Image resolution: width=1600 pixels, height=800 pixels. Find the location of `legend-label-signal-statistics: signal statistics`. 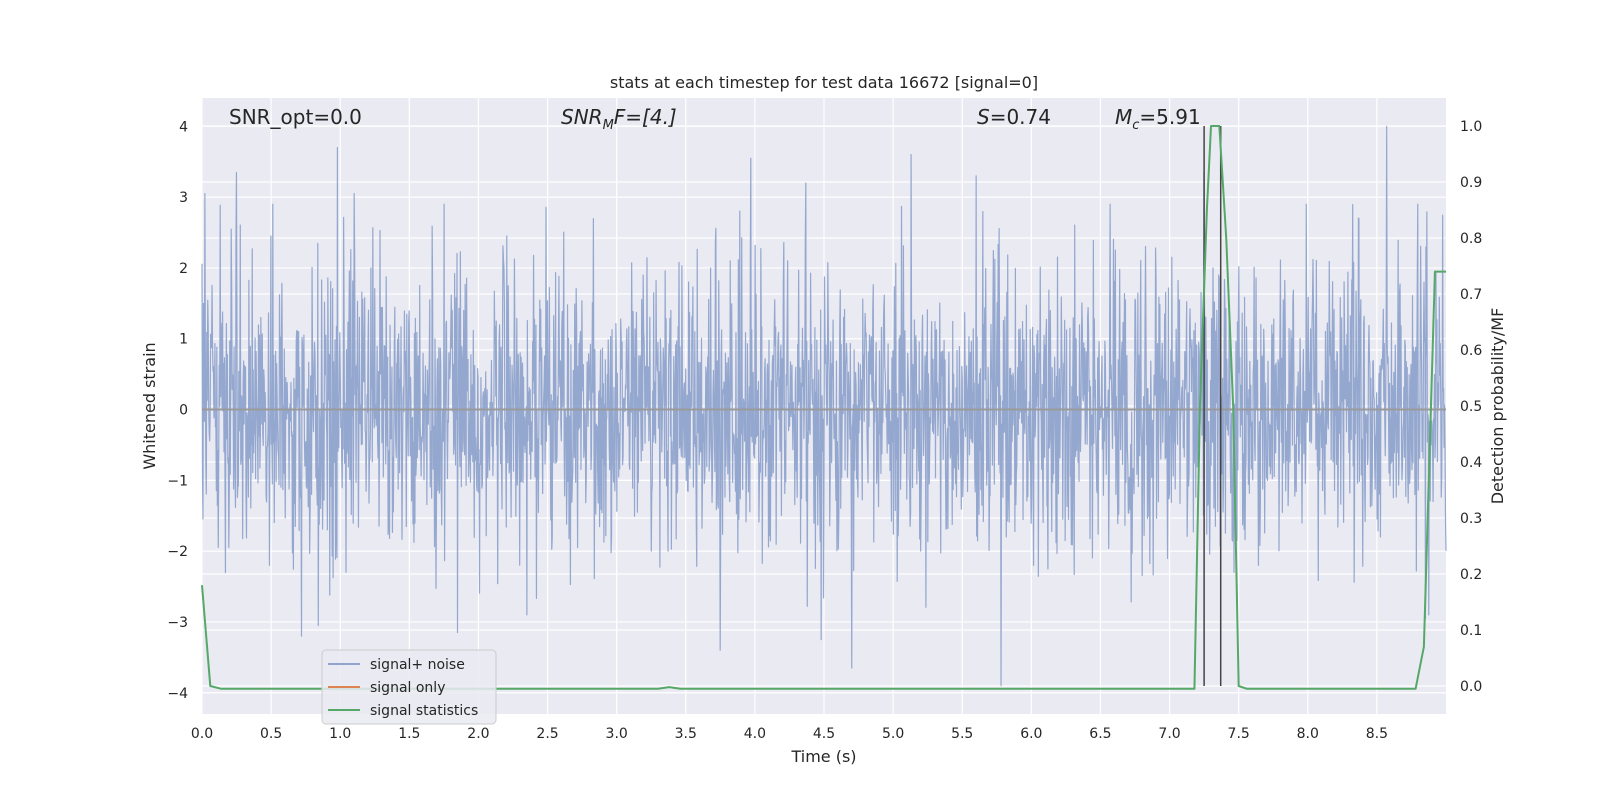

legend-label-signal-statistics: signal statistics is located at coordinates (424, 711).